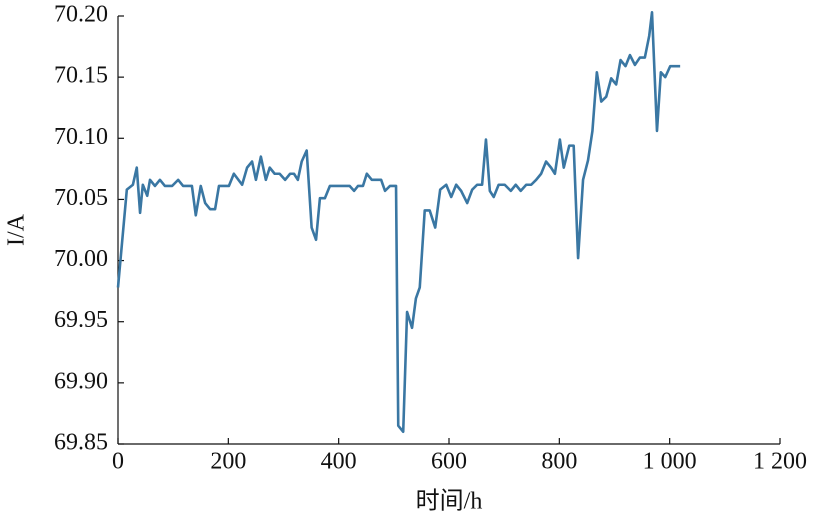 This screenshot has height=519, width=815. Describe the element at coordinates (228, 462) in the screenshot. I see `x-tick-label: 200` at that location.